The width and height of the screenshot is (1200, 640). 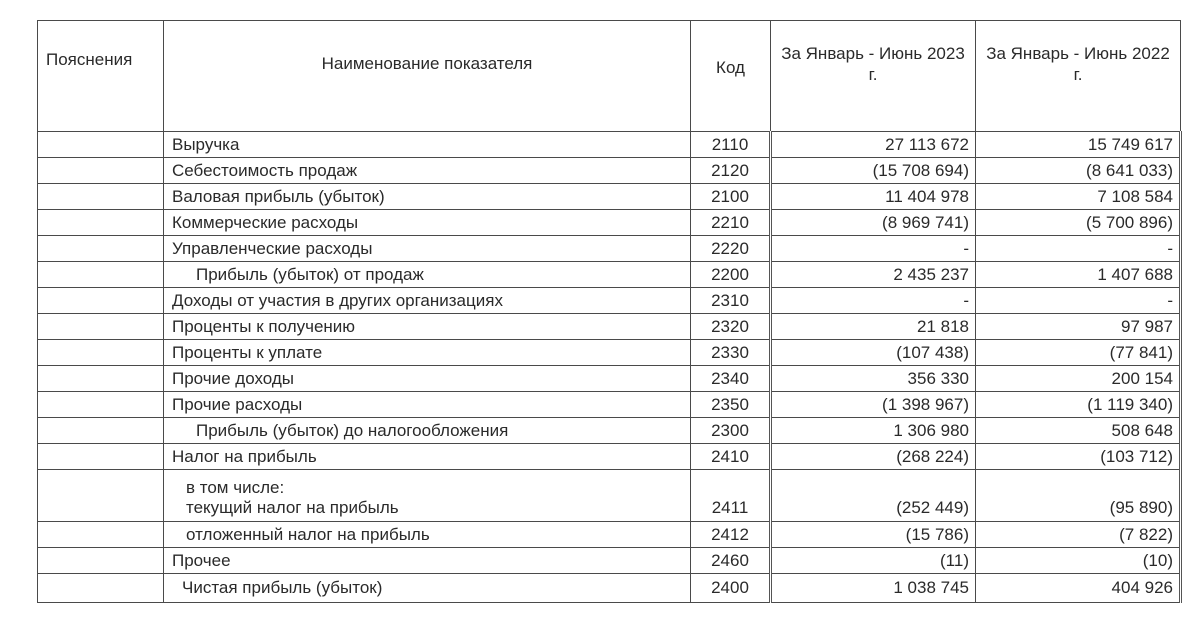 I want to click on row-name: Доходы от участия в других организациях, so click(x=427, y=300).